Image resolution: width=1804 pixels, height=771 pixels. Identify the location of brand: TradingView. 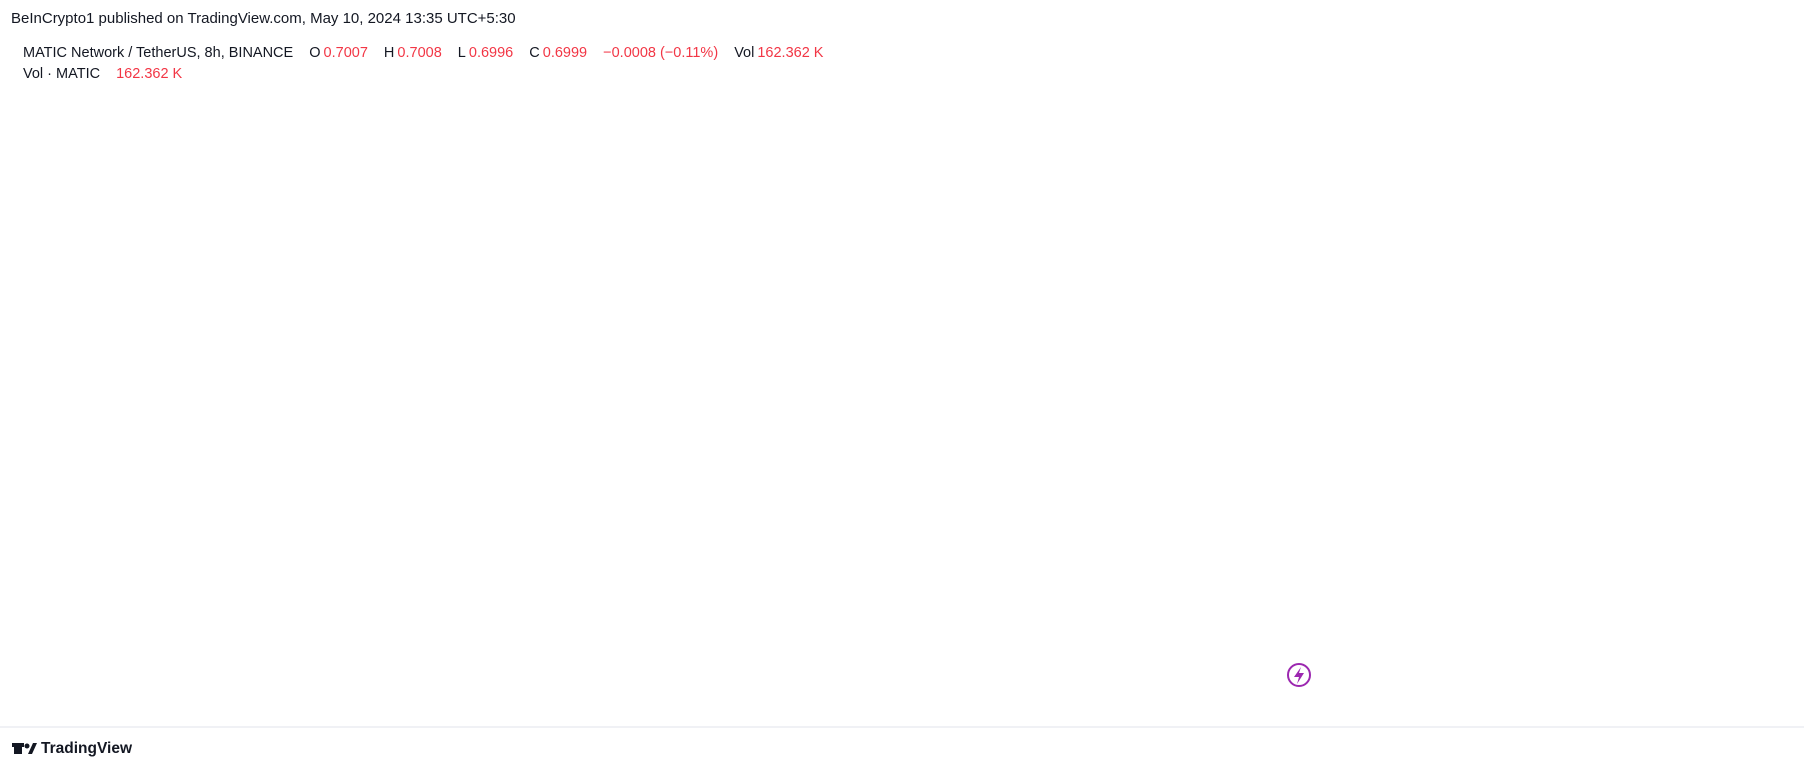
(87, 748).